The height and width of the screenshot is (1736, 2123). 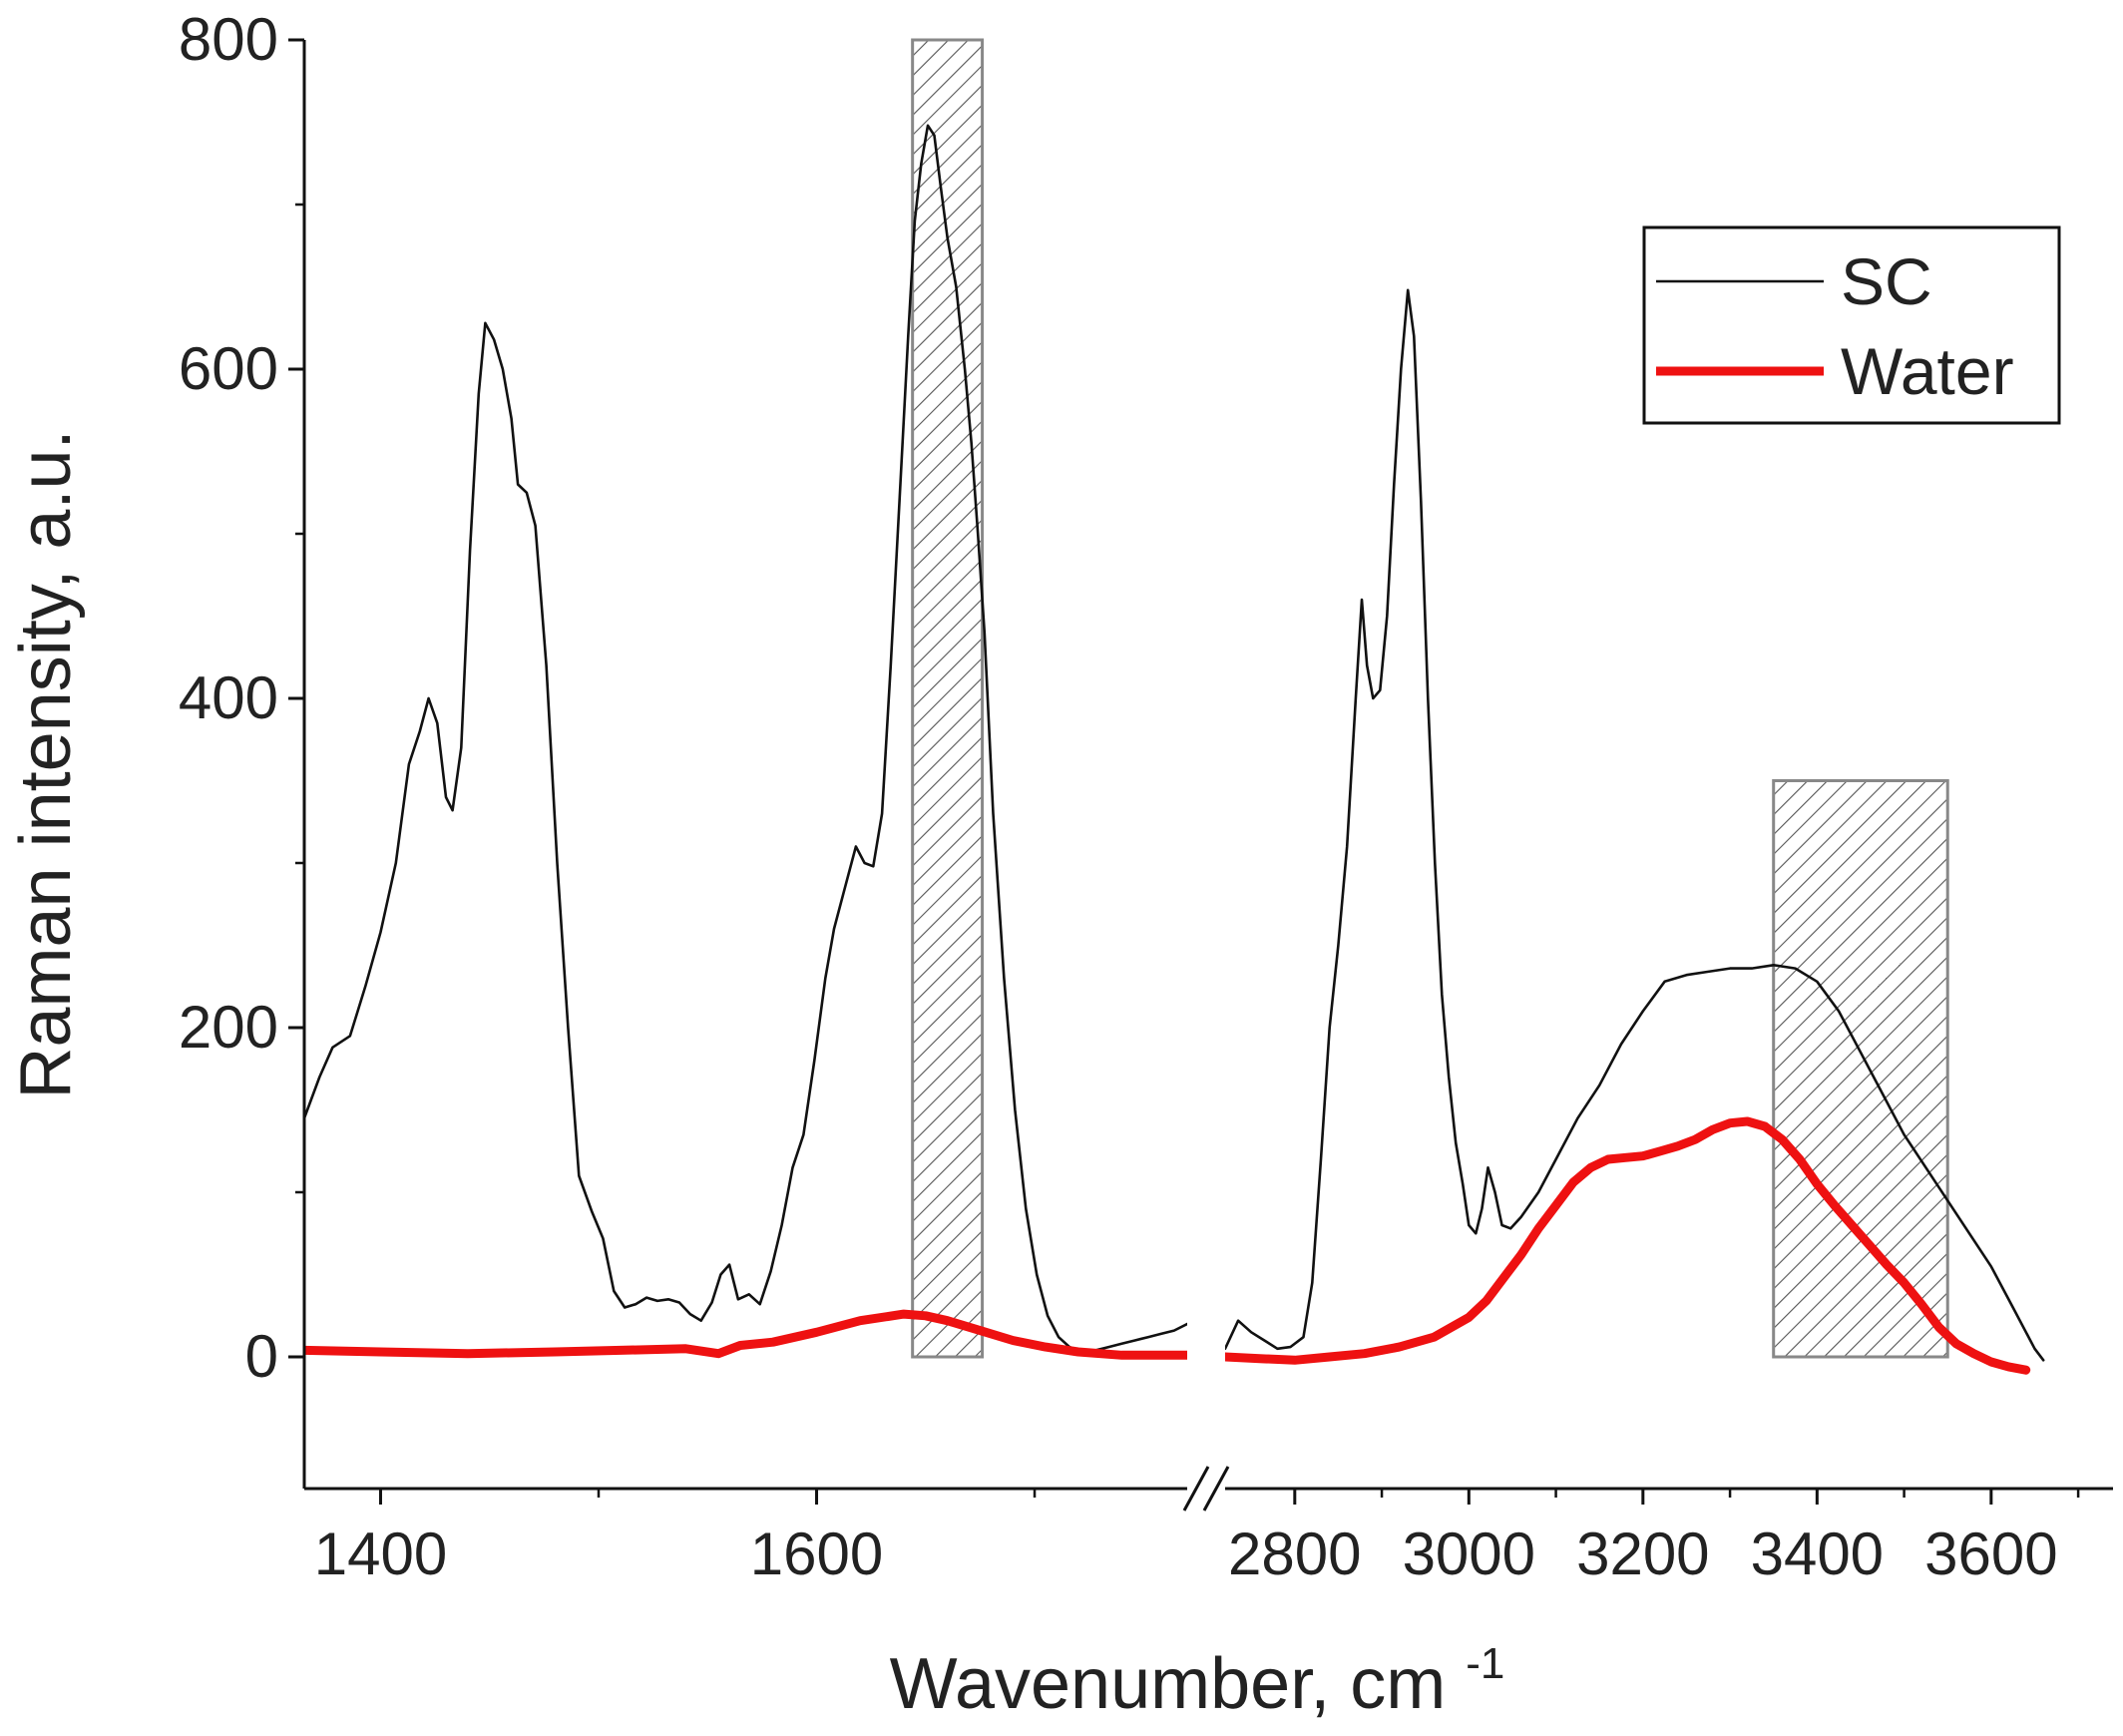 I want to click on x-axis-title-main: Wavenumber, cm, so click(x=1168, y=1684).